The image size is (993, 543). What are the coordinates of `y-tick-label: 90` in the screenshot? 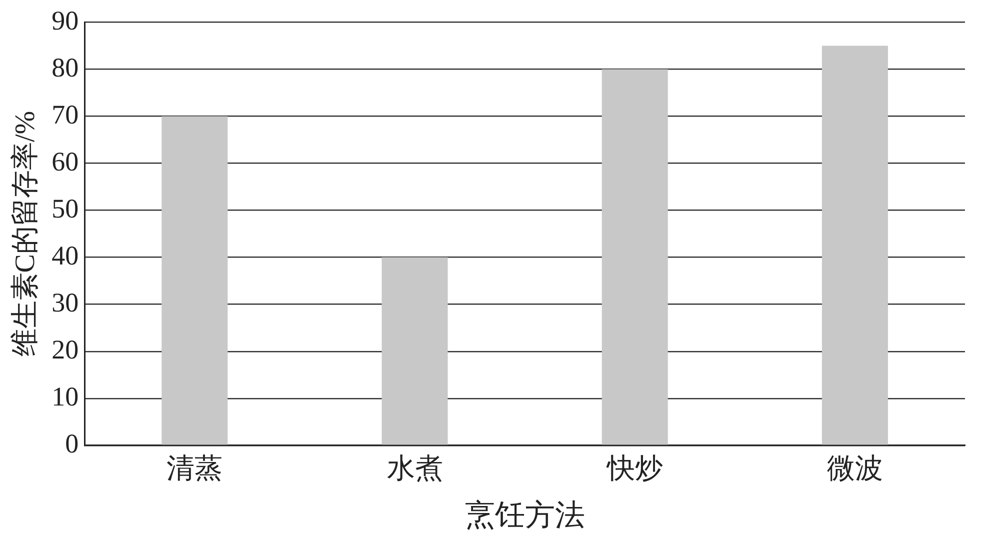 It's located at (65, 20).